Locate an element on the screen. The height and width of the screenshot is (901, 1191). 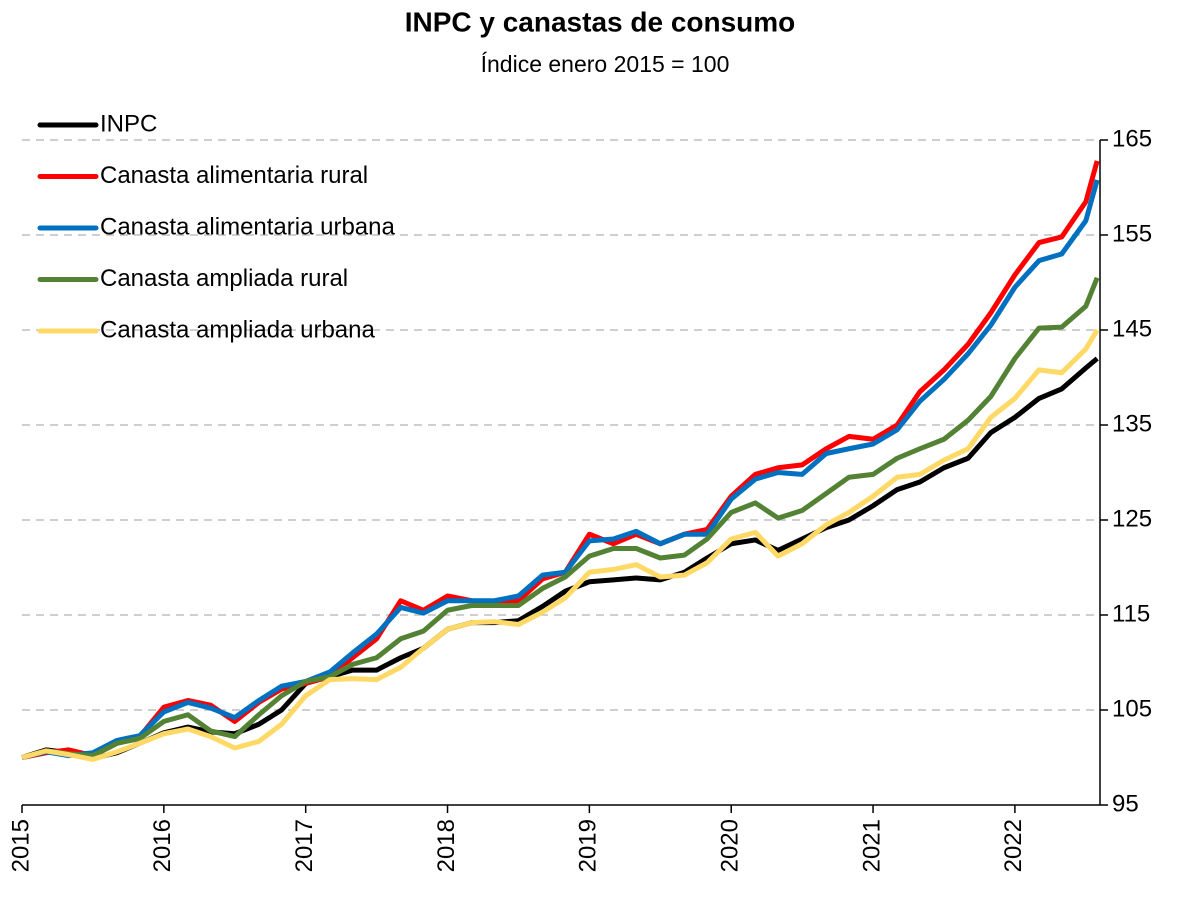
x-tick-label: 2021 is located at coordinates (871, 845).